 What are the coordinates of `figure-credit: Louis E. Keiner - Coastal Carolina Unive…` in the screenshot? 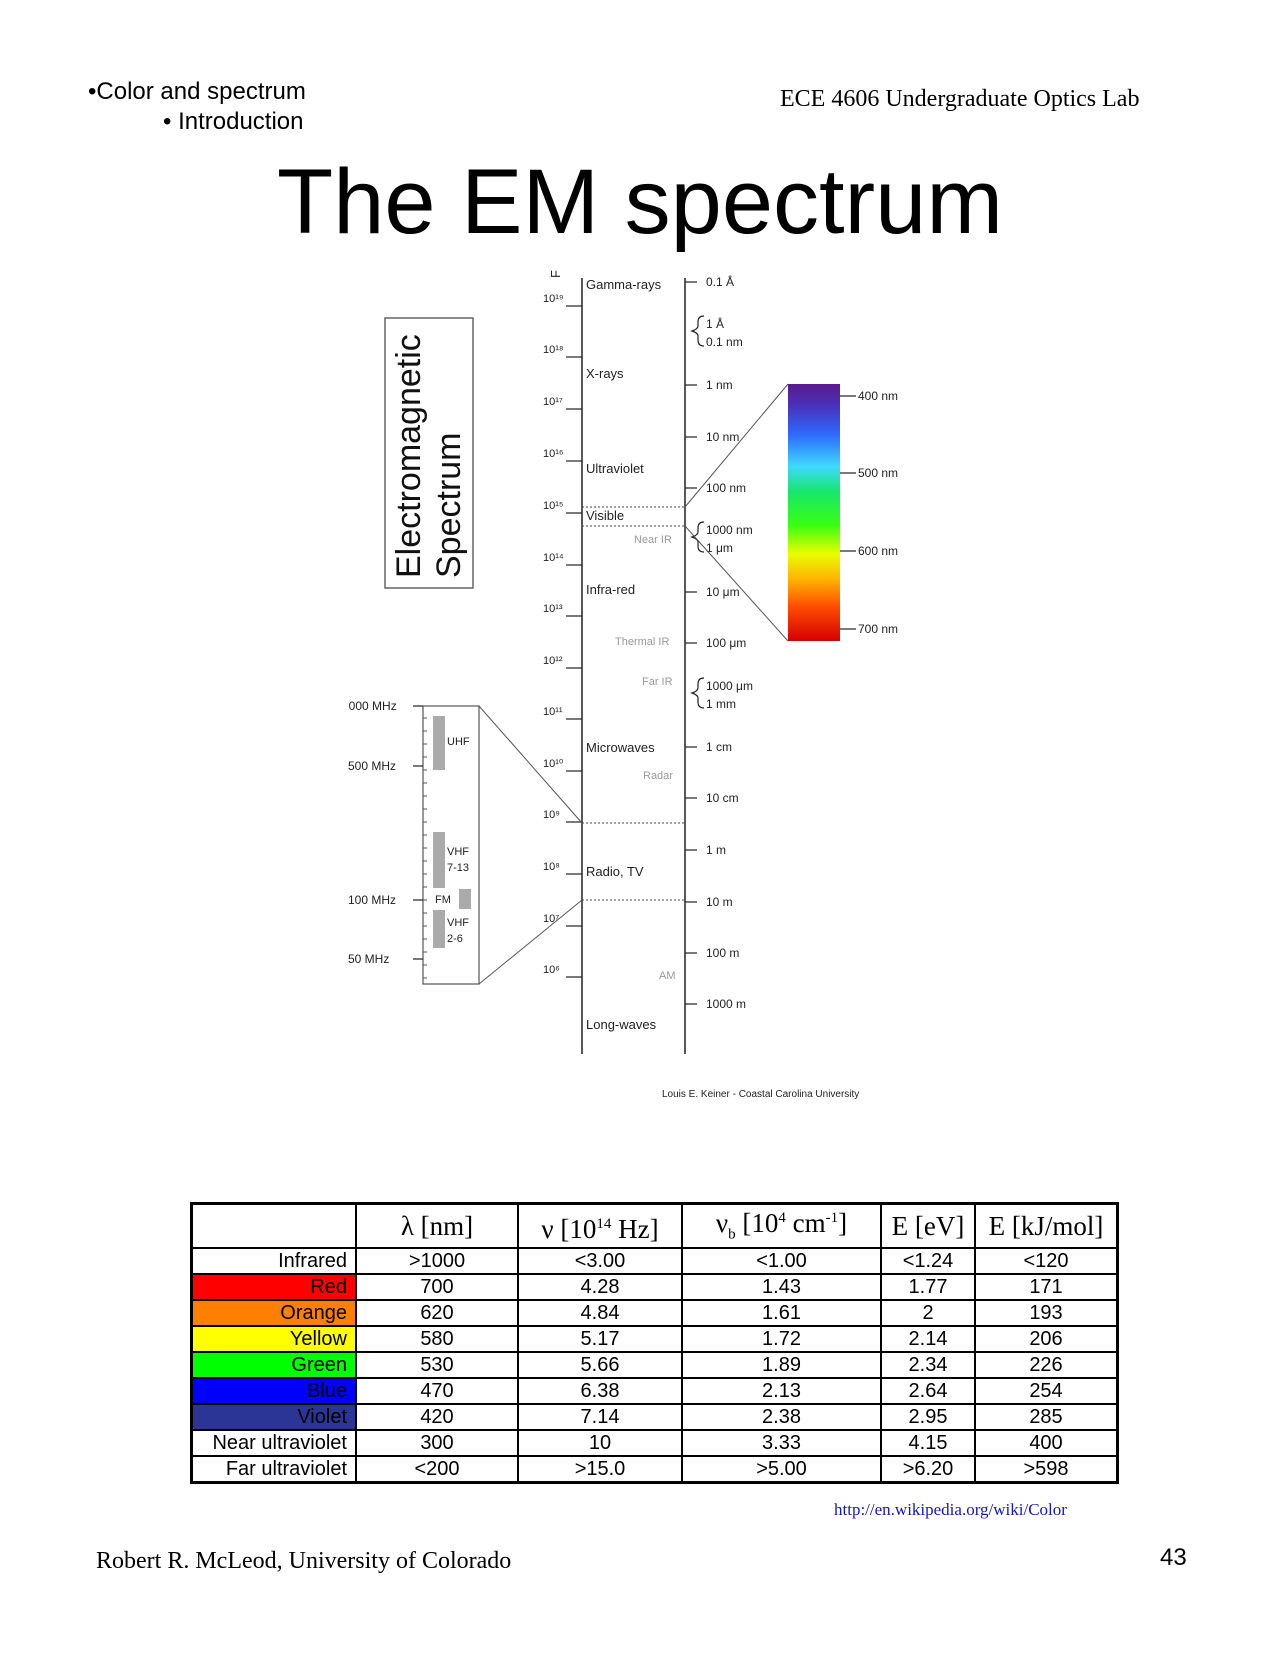 It's located at (760, 1094).